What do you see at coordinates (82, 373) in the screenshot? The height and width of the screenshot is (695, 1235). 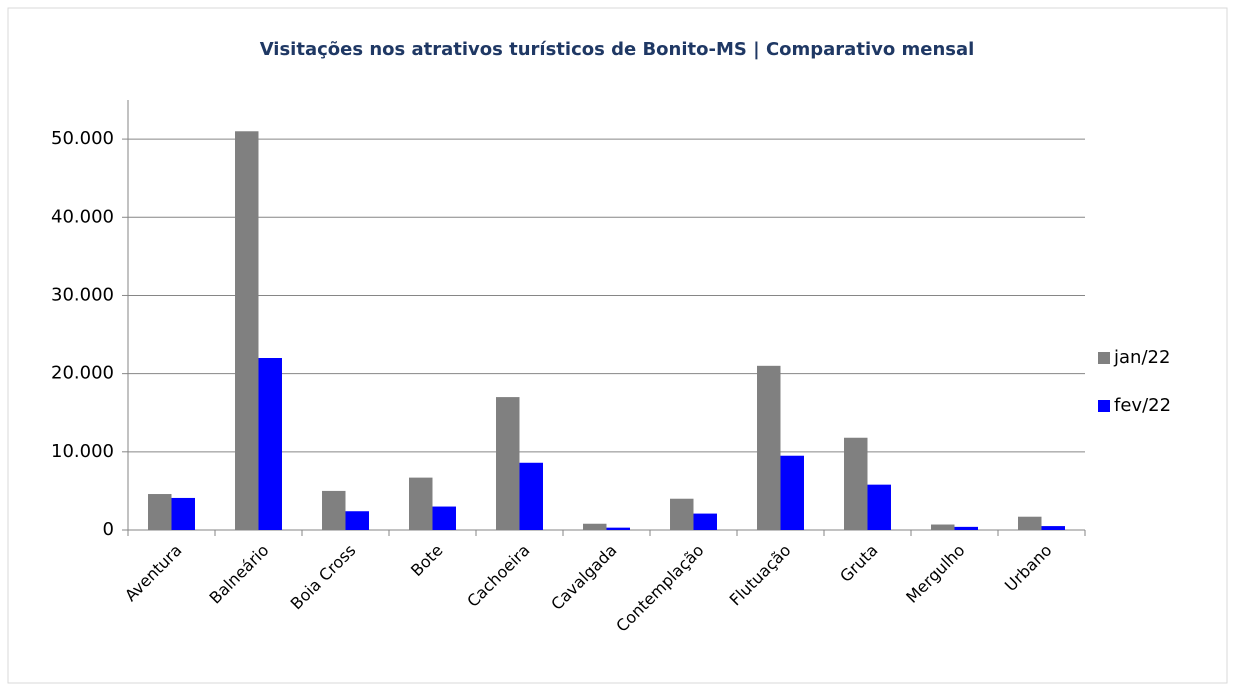 I see `y-tick-label: 20.000` at bounding box center [82, 373].